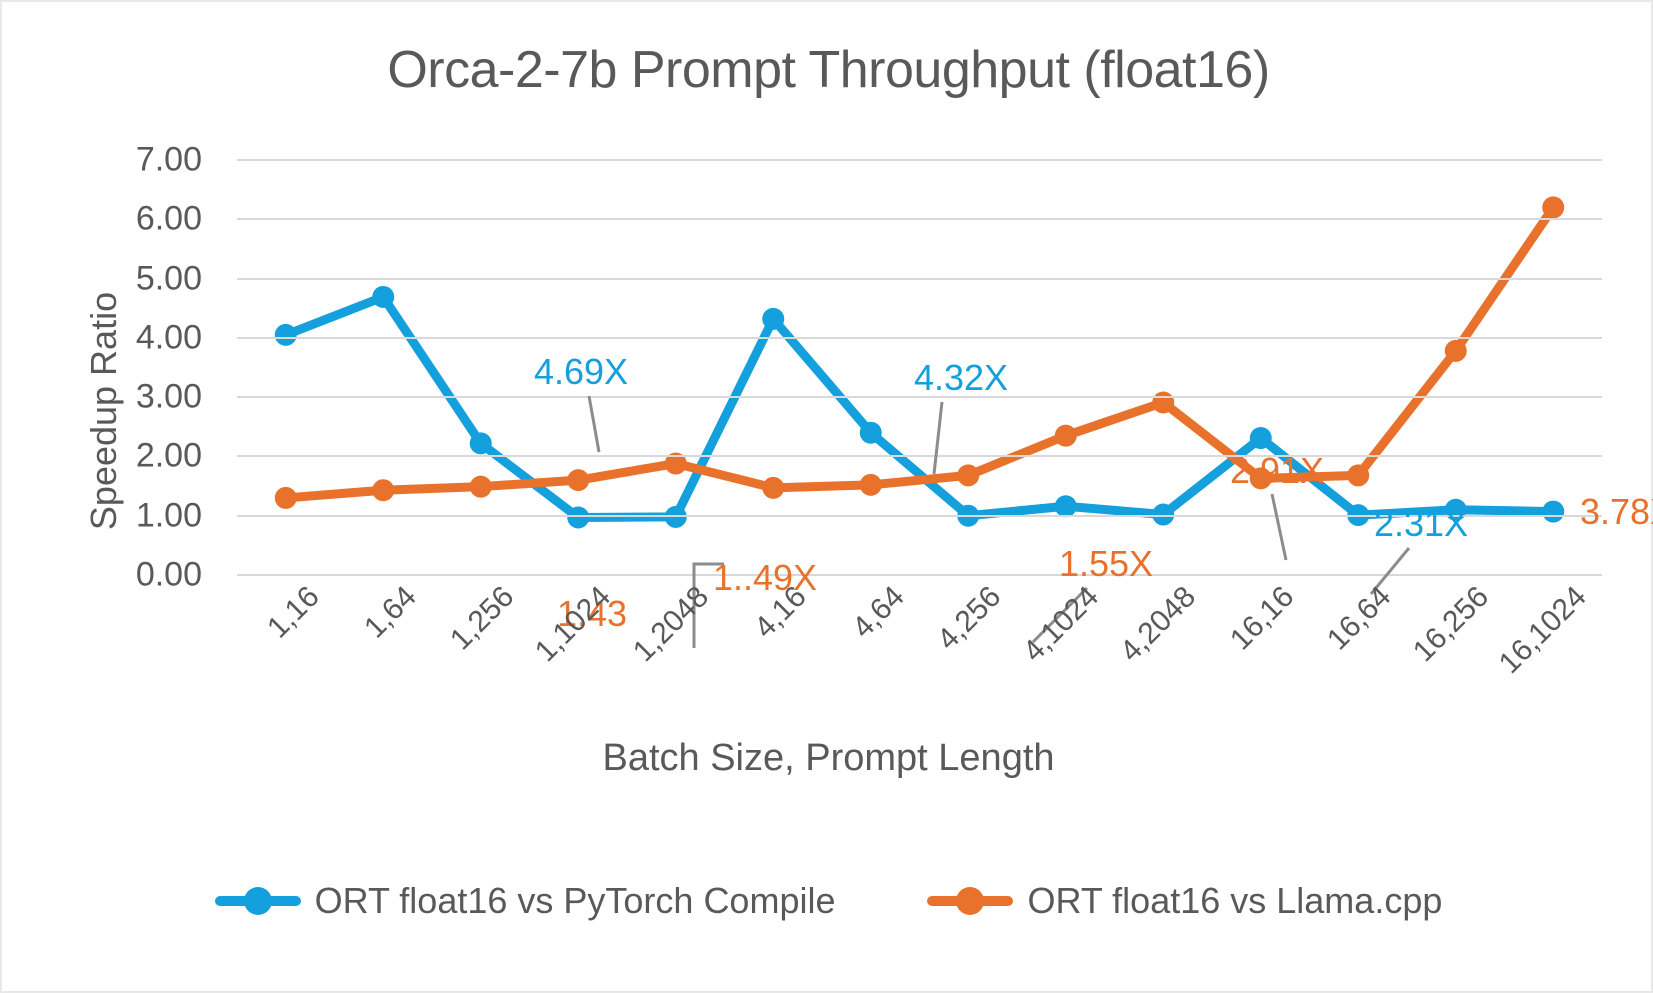  What do you see at coordinates (168, 574) in the screenshot?
I see `y-axis-tick-label: 0.00` at bounding box center [168, 574].